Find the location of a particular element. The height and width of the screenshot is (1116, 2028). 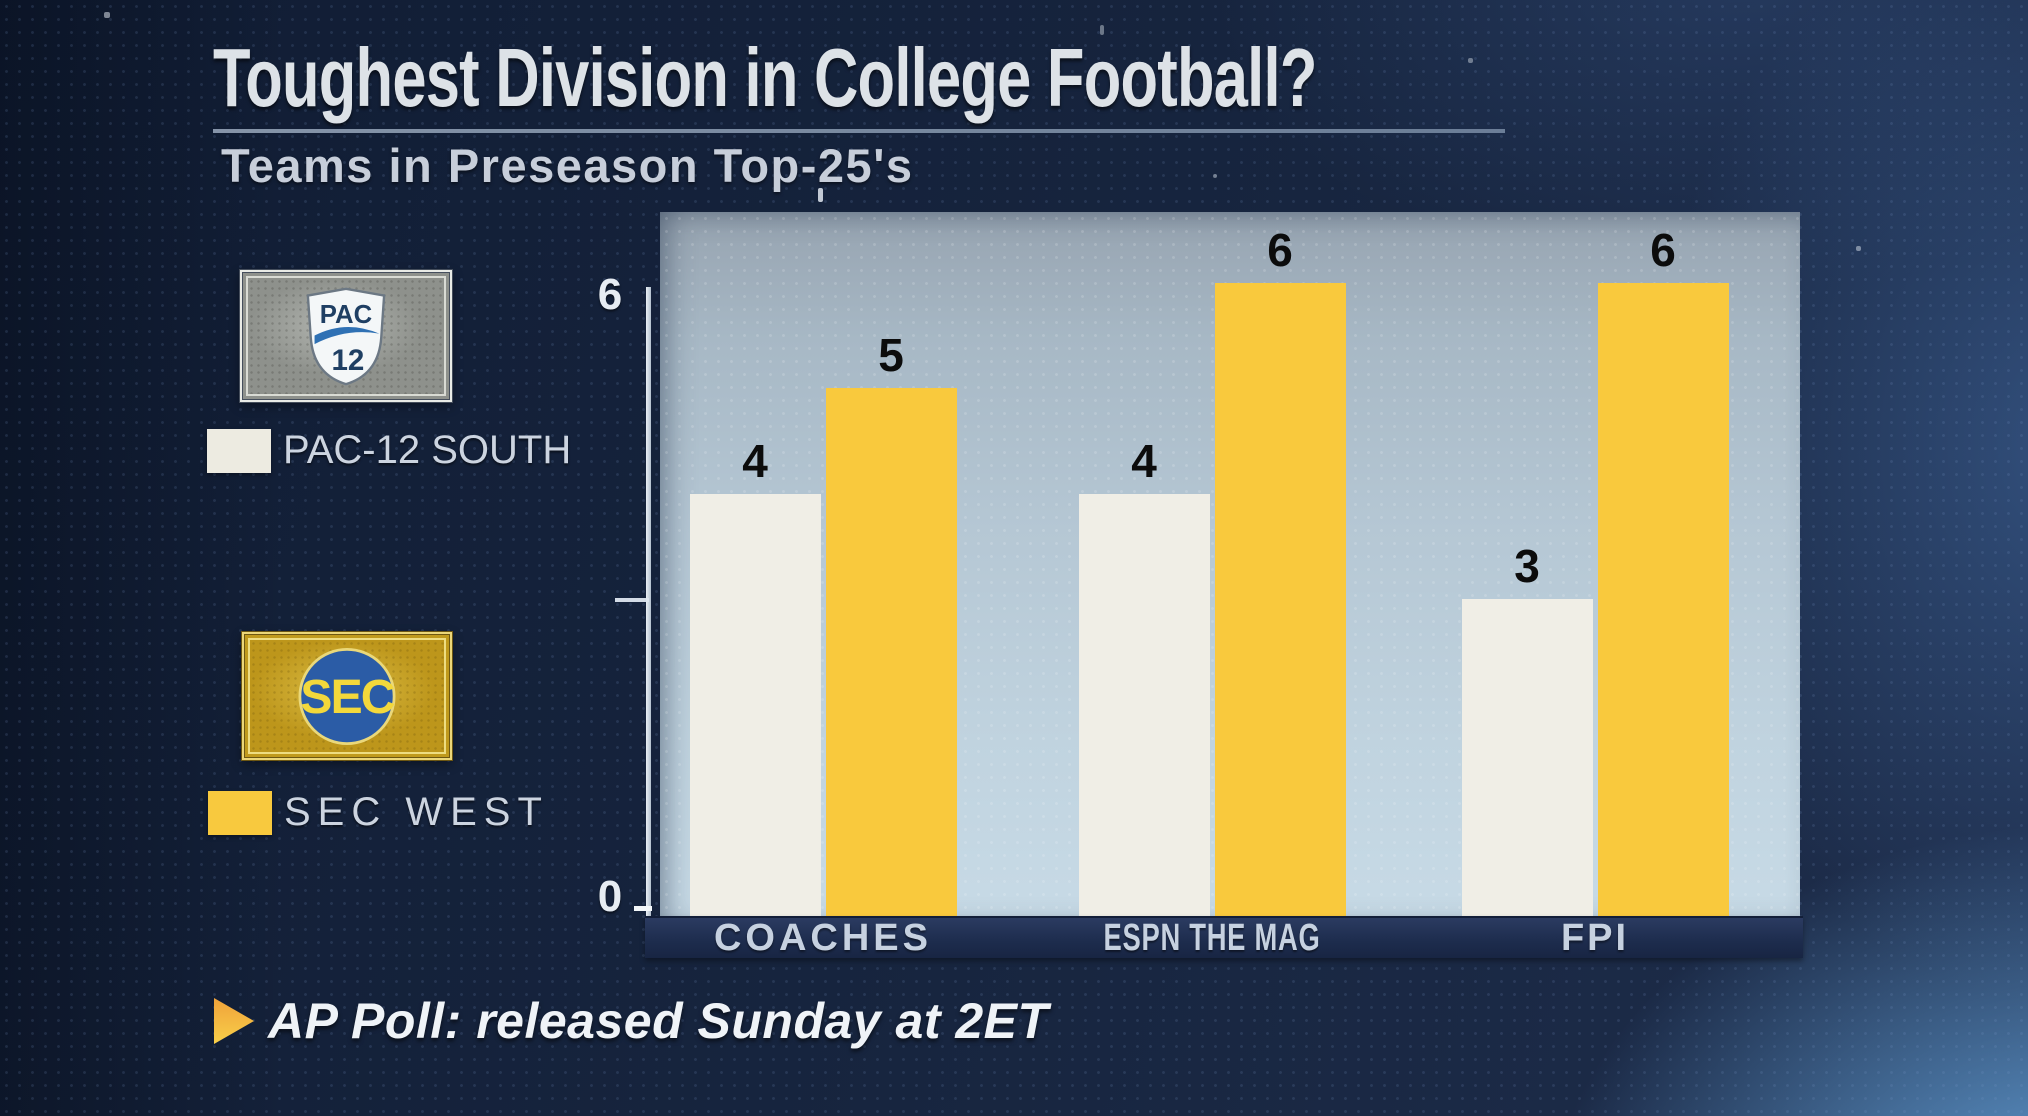

sec-circle-icon: SEC is located at coordinates (347, 696).